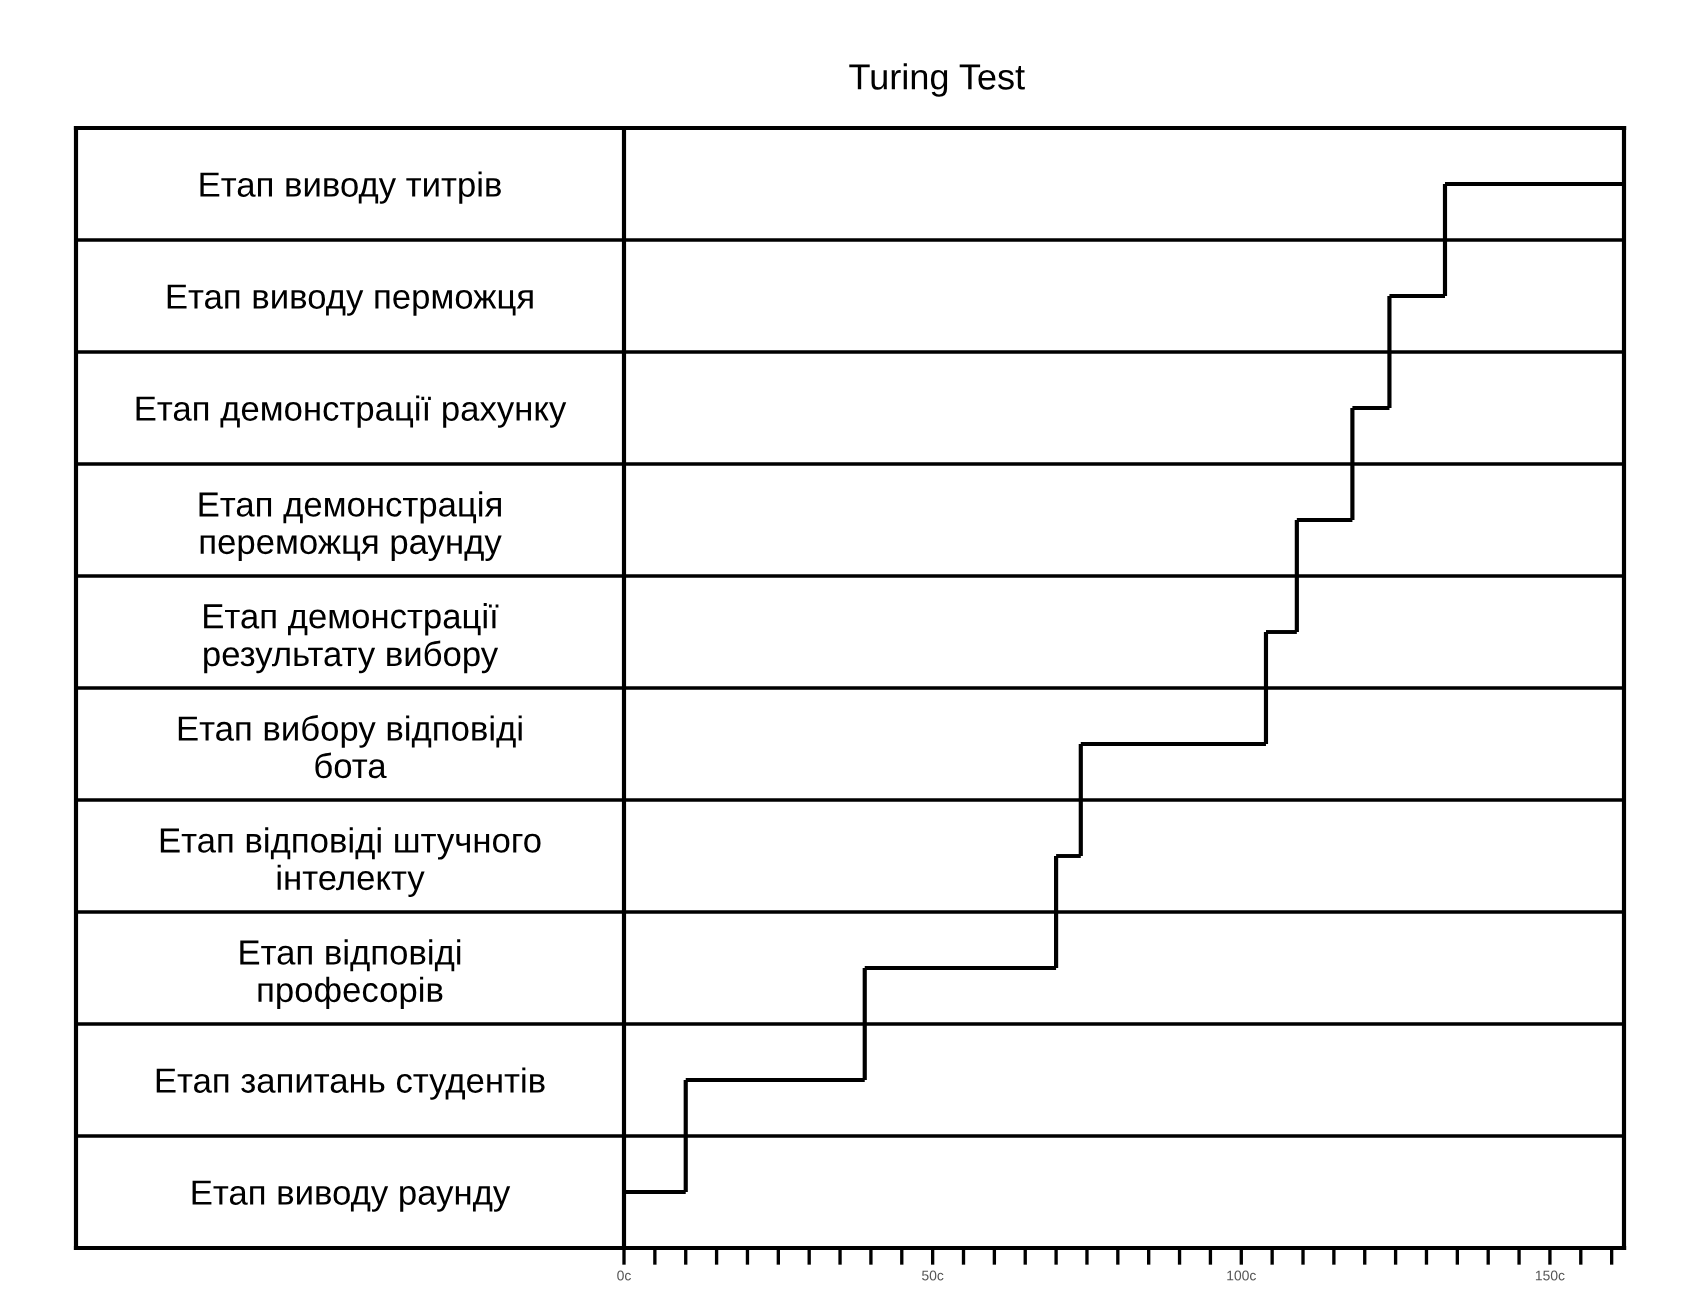 The width and height of the screenshot is (1702, 1296). I want to click on y-tick-label: Етап демонстрація переможця раунду, so click(350, 526).